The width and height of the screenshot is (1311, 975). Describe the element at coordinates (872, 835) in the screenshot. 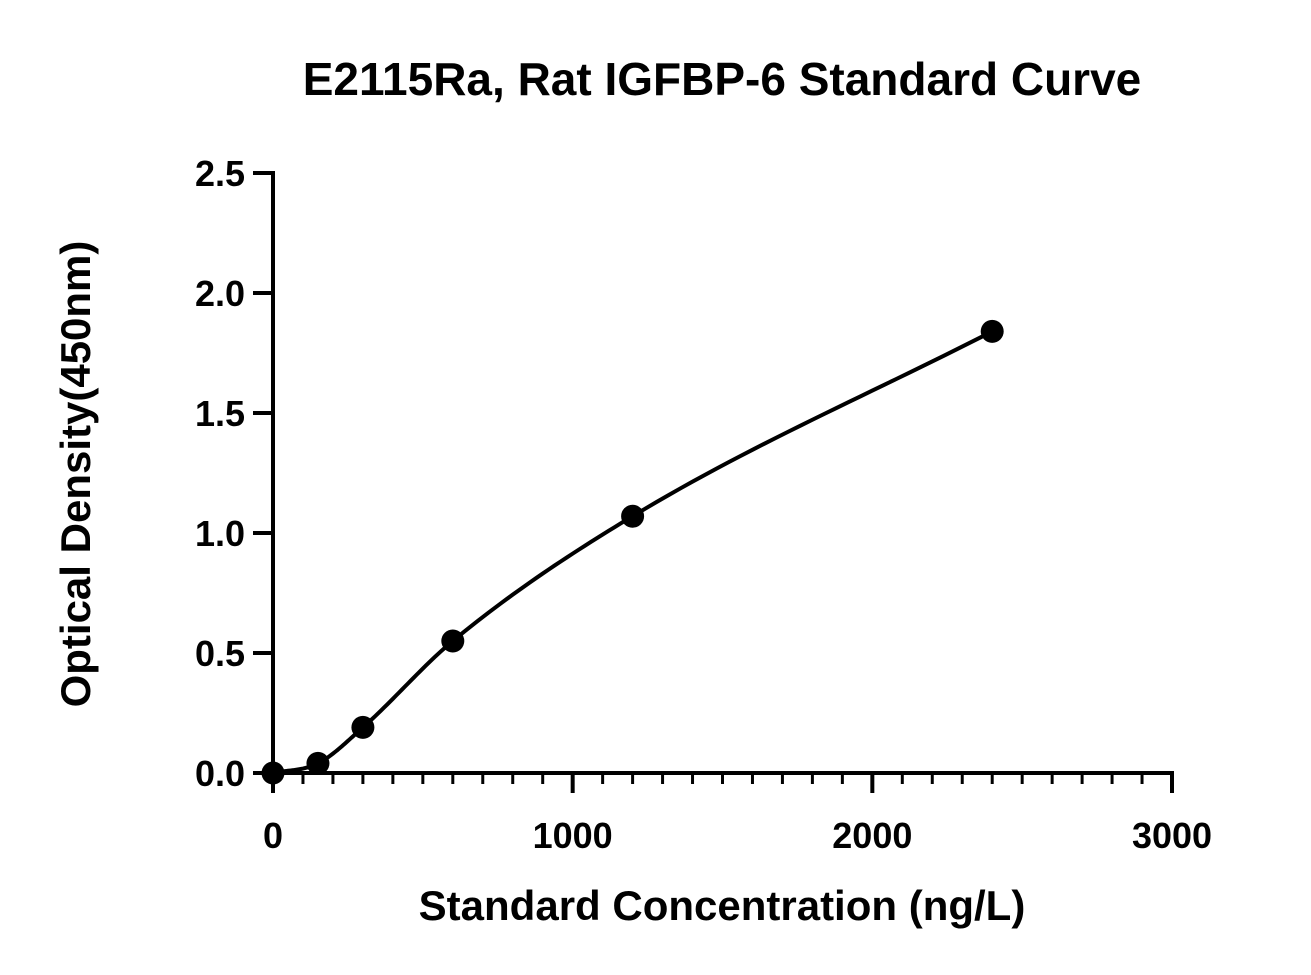

I see `x-tick-label: 2000` at that location.